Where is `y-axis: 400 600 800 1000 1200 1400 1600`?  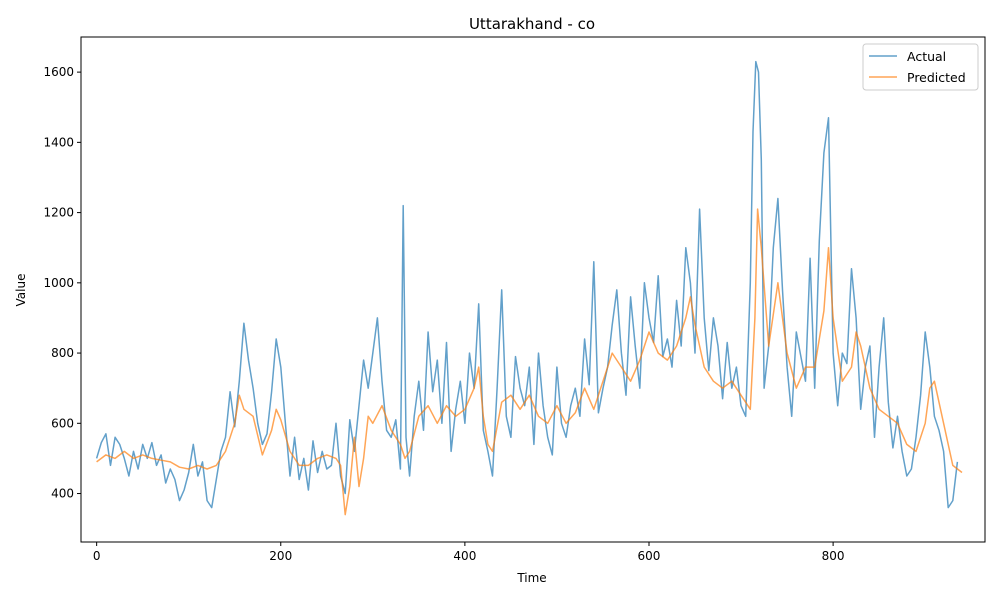
y-axis: 400 600 800 1000 1200 1400 1600 is located at coordinates (62, 283).